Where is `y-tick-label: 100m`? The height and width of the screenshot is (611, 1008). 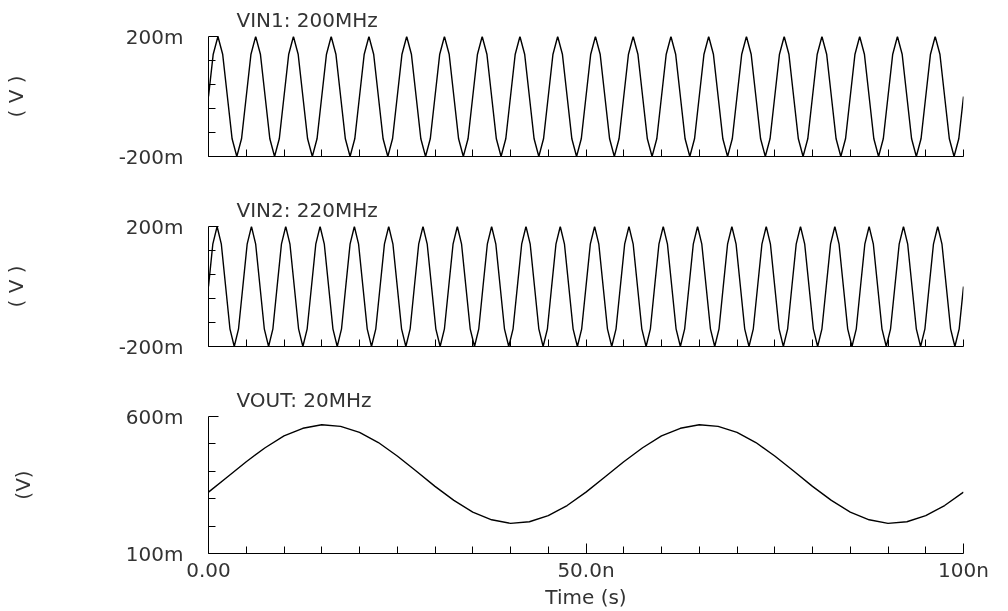
y-tick-label: 100m is located at coordinates (154, 553).